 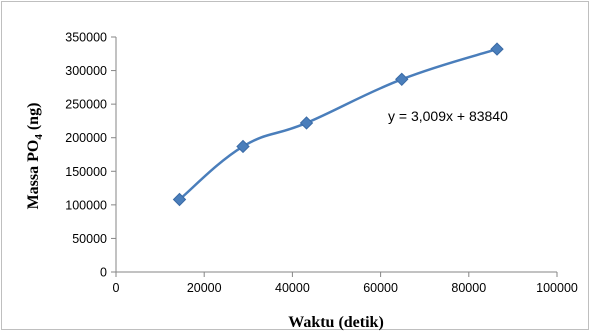 I want to click on y-tick-label: 50000, so click(x=89, y=239).